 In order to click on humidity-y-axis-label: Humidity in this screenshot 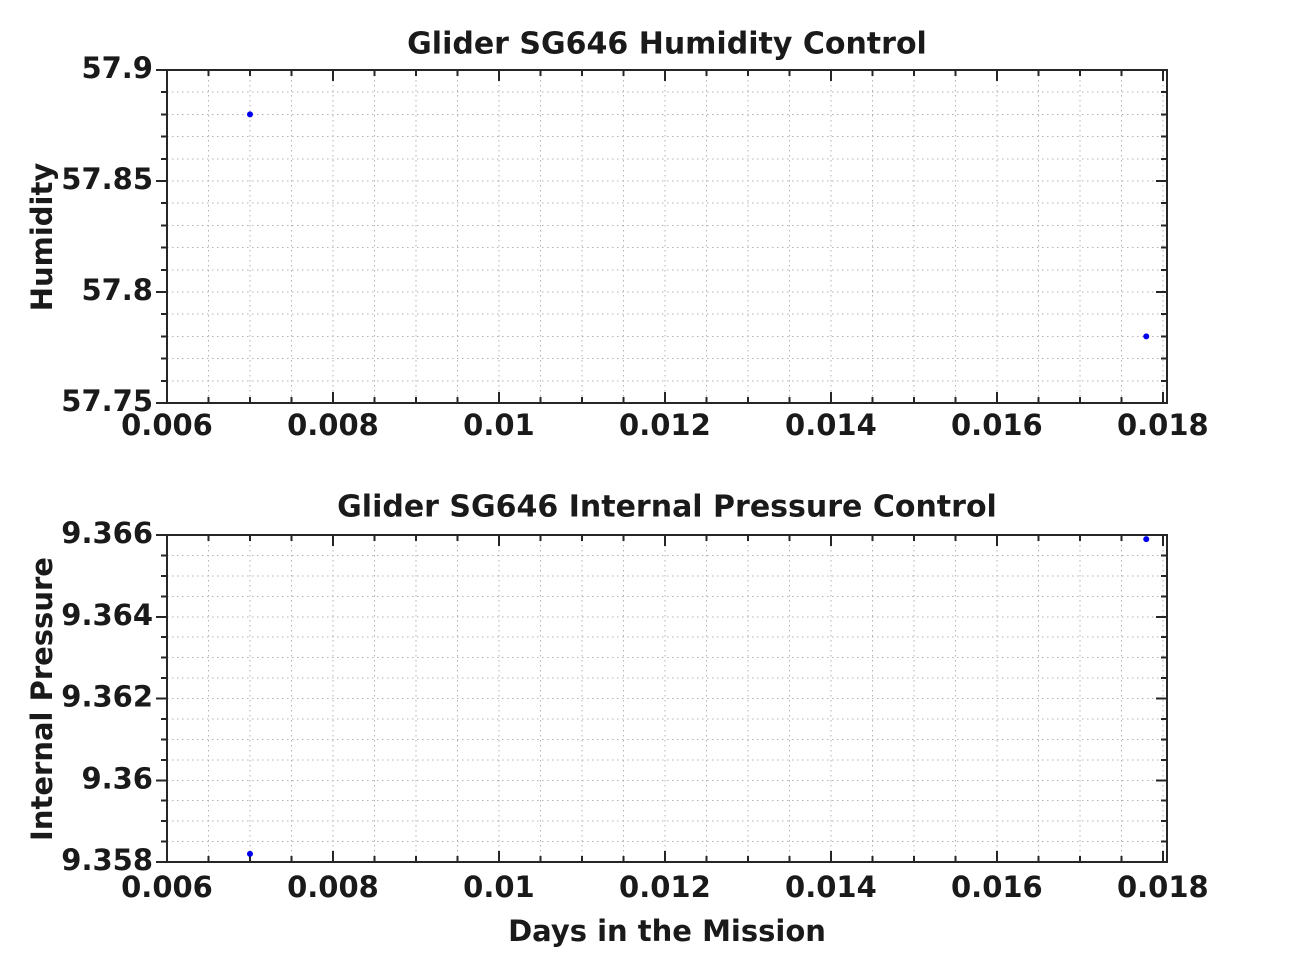, I will do `click(42, 237)`.